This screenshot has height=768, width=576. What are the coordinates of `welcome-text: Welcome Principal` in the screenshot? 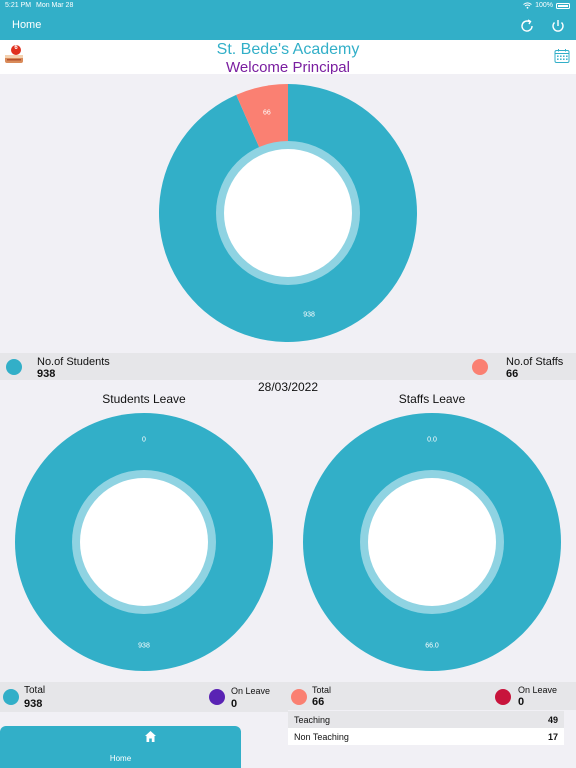 It's located at (288, 66).